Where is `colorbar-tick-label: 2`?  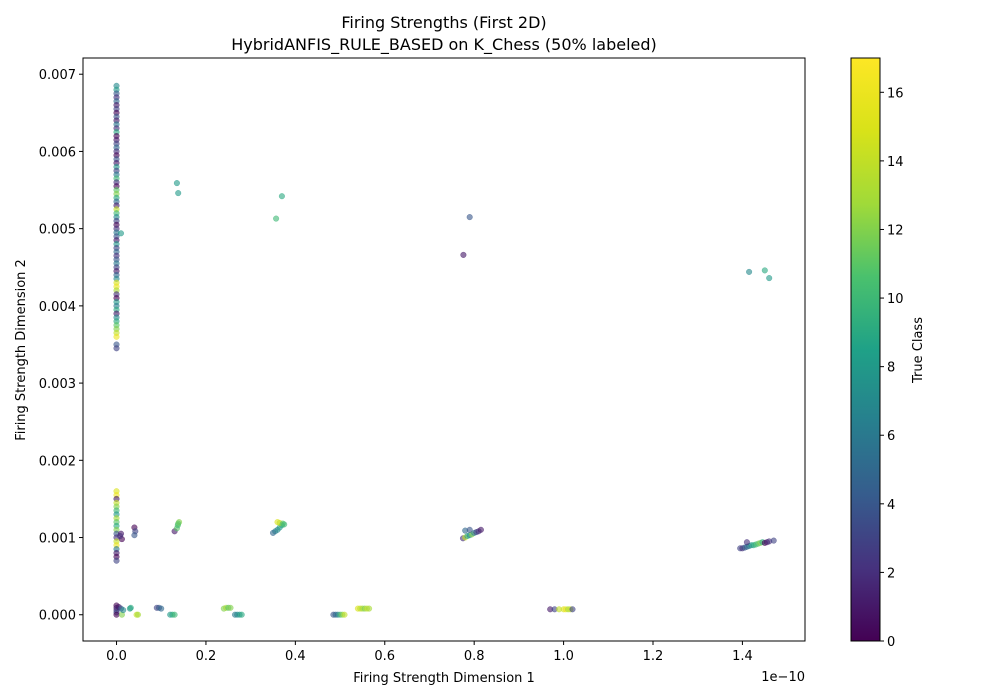 colorbar-tick-label: 2 is located at coordinates (891, 573).